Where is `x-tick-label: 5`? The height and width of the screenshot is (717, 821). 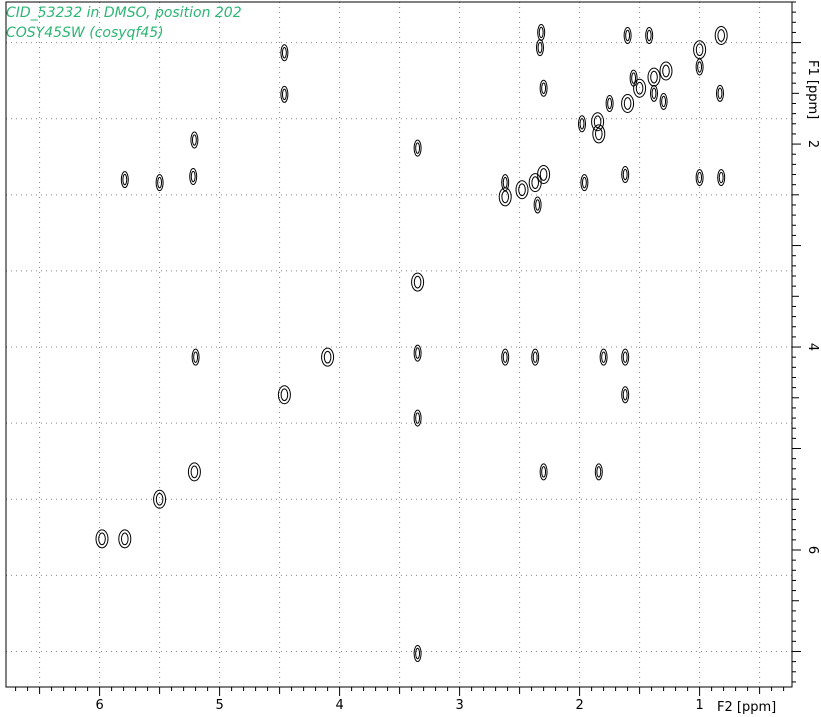 x-tick-label: 5 is located at coordinates (219, 705).